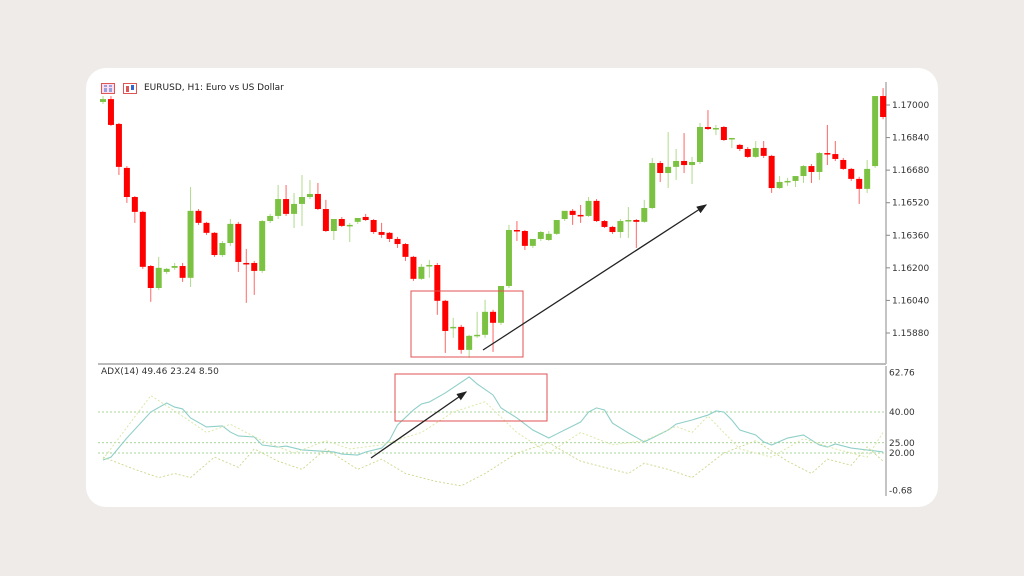  What do you see at coordinates (902, 373) in the screenshot?
I see `adx-tick-label: 62.76` at bounding box center [902, 373].